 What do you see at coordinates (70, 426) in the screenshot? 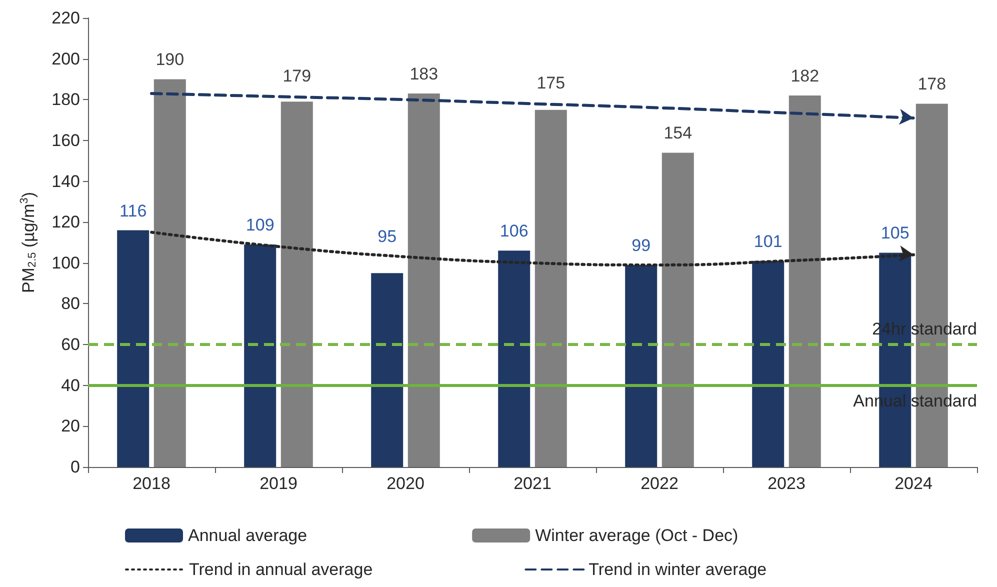
I see `y-tick-label: 20` at bounding box center [70, 426].